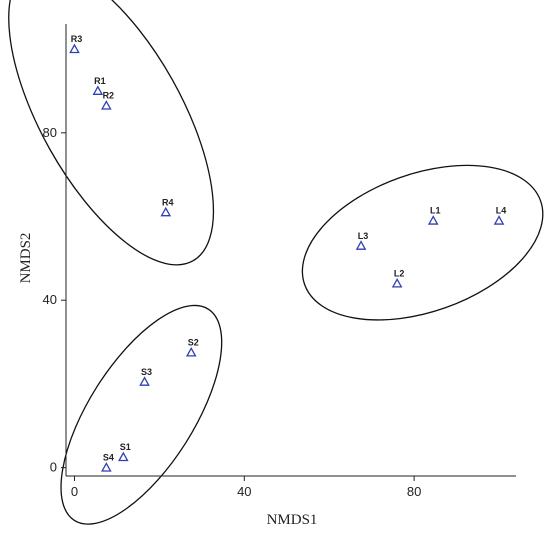 Image resolution: width=545 pixels, height=538 pixels. I want to click on x-axis-title: NMDS1, so click(292, 520).